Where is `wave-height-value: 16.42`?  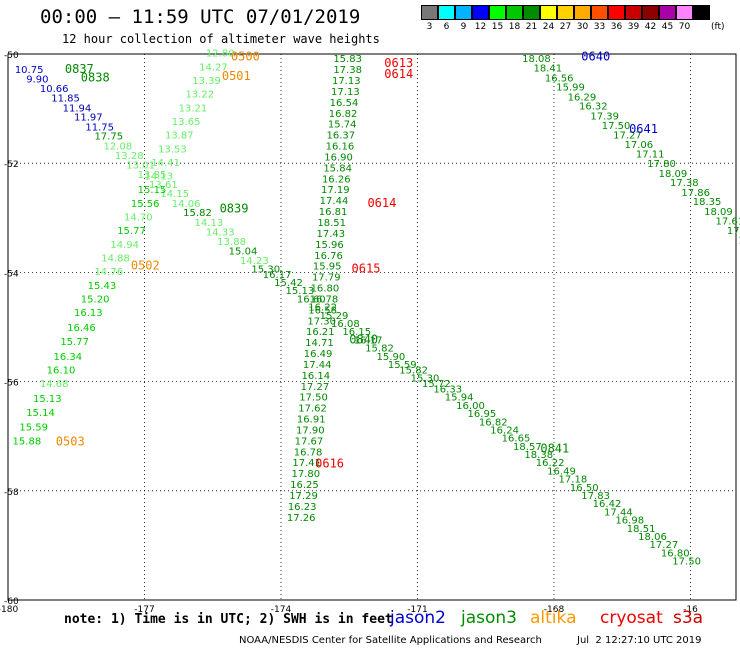
wave-height-value: 16.42 is located at coordinates (607, 504).